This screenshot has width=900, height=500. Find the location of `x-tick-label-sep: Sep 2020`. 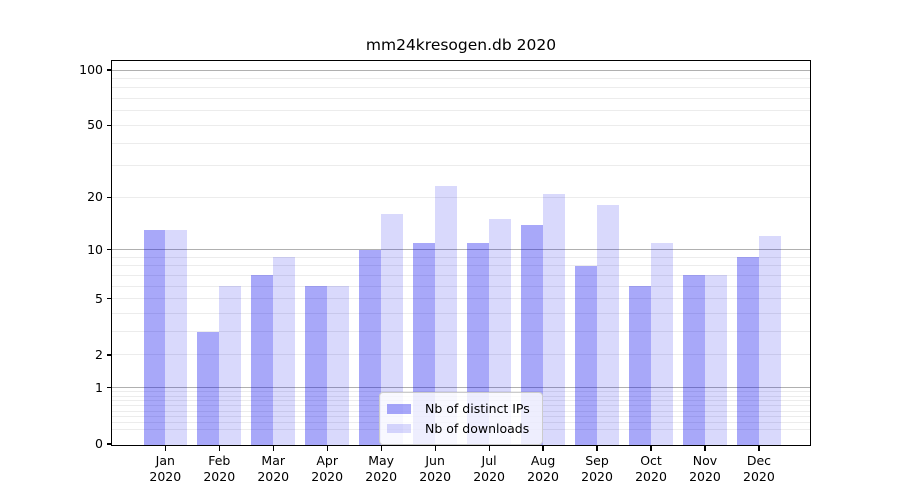

x-tick-label-sep: Sep 2020 is located at coordinates (597, 468).